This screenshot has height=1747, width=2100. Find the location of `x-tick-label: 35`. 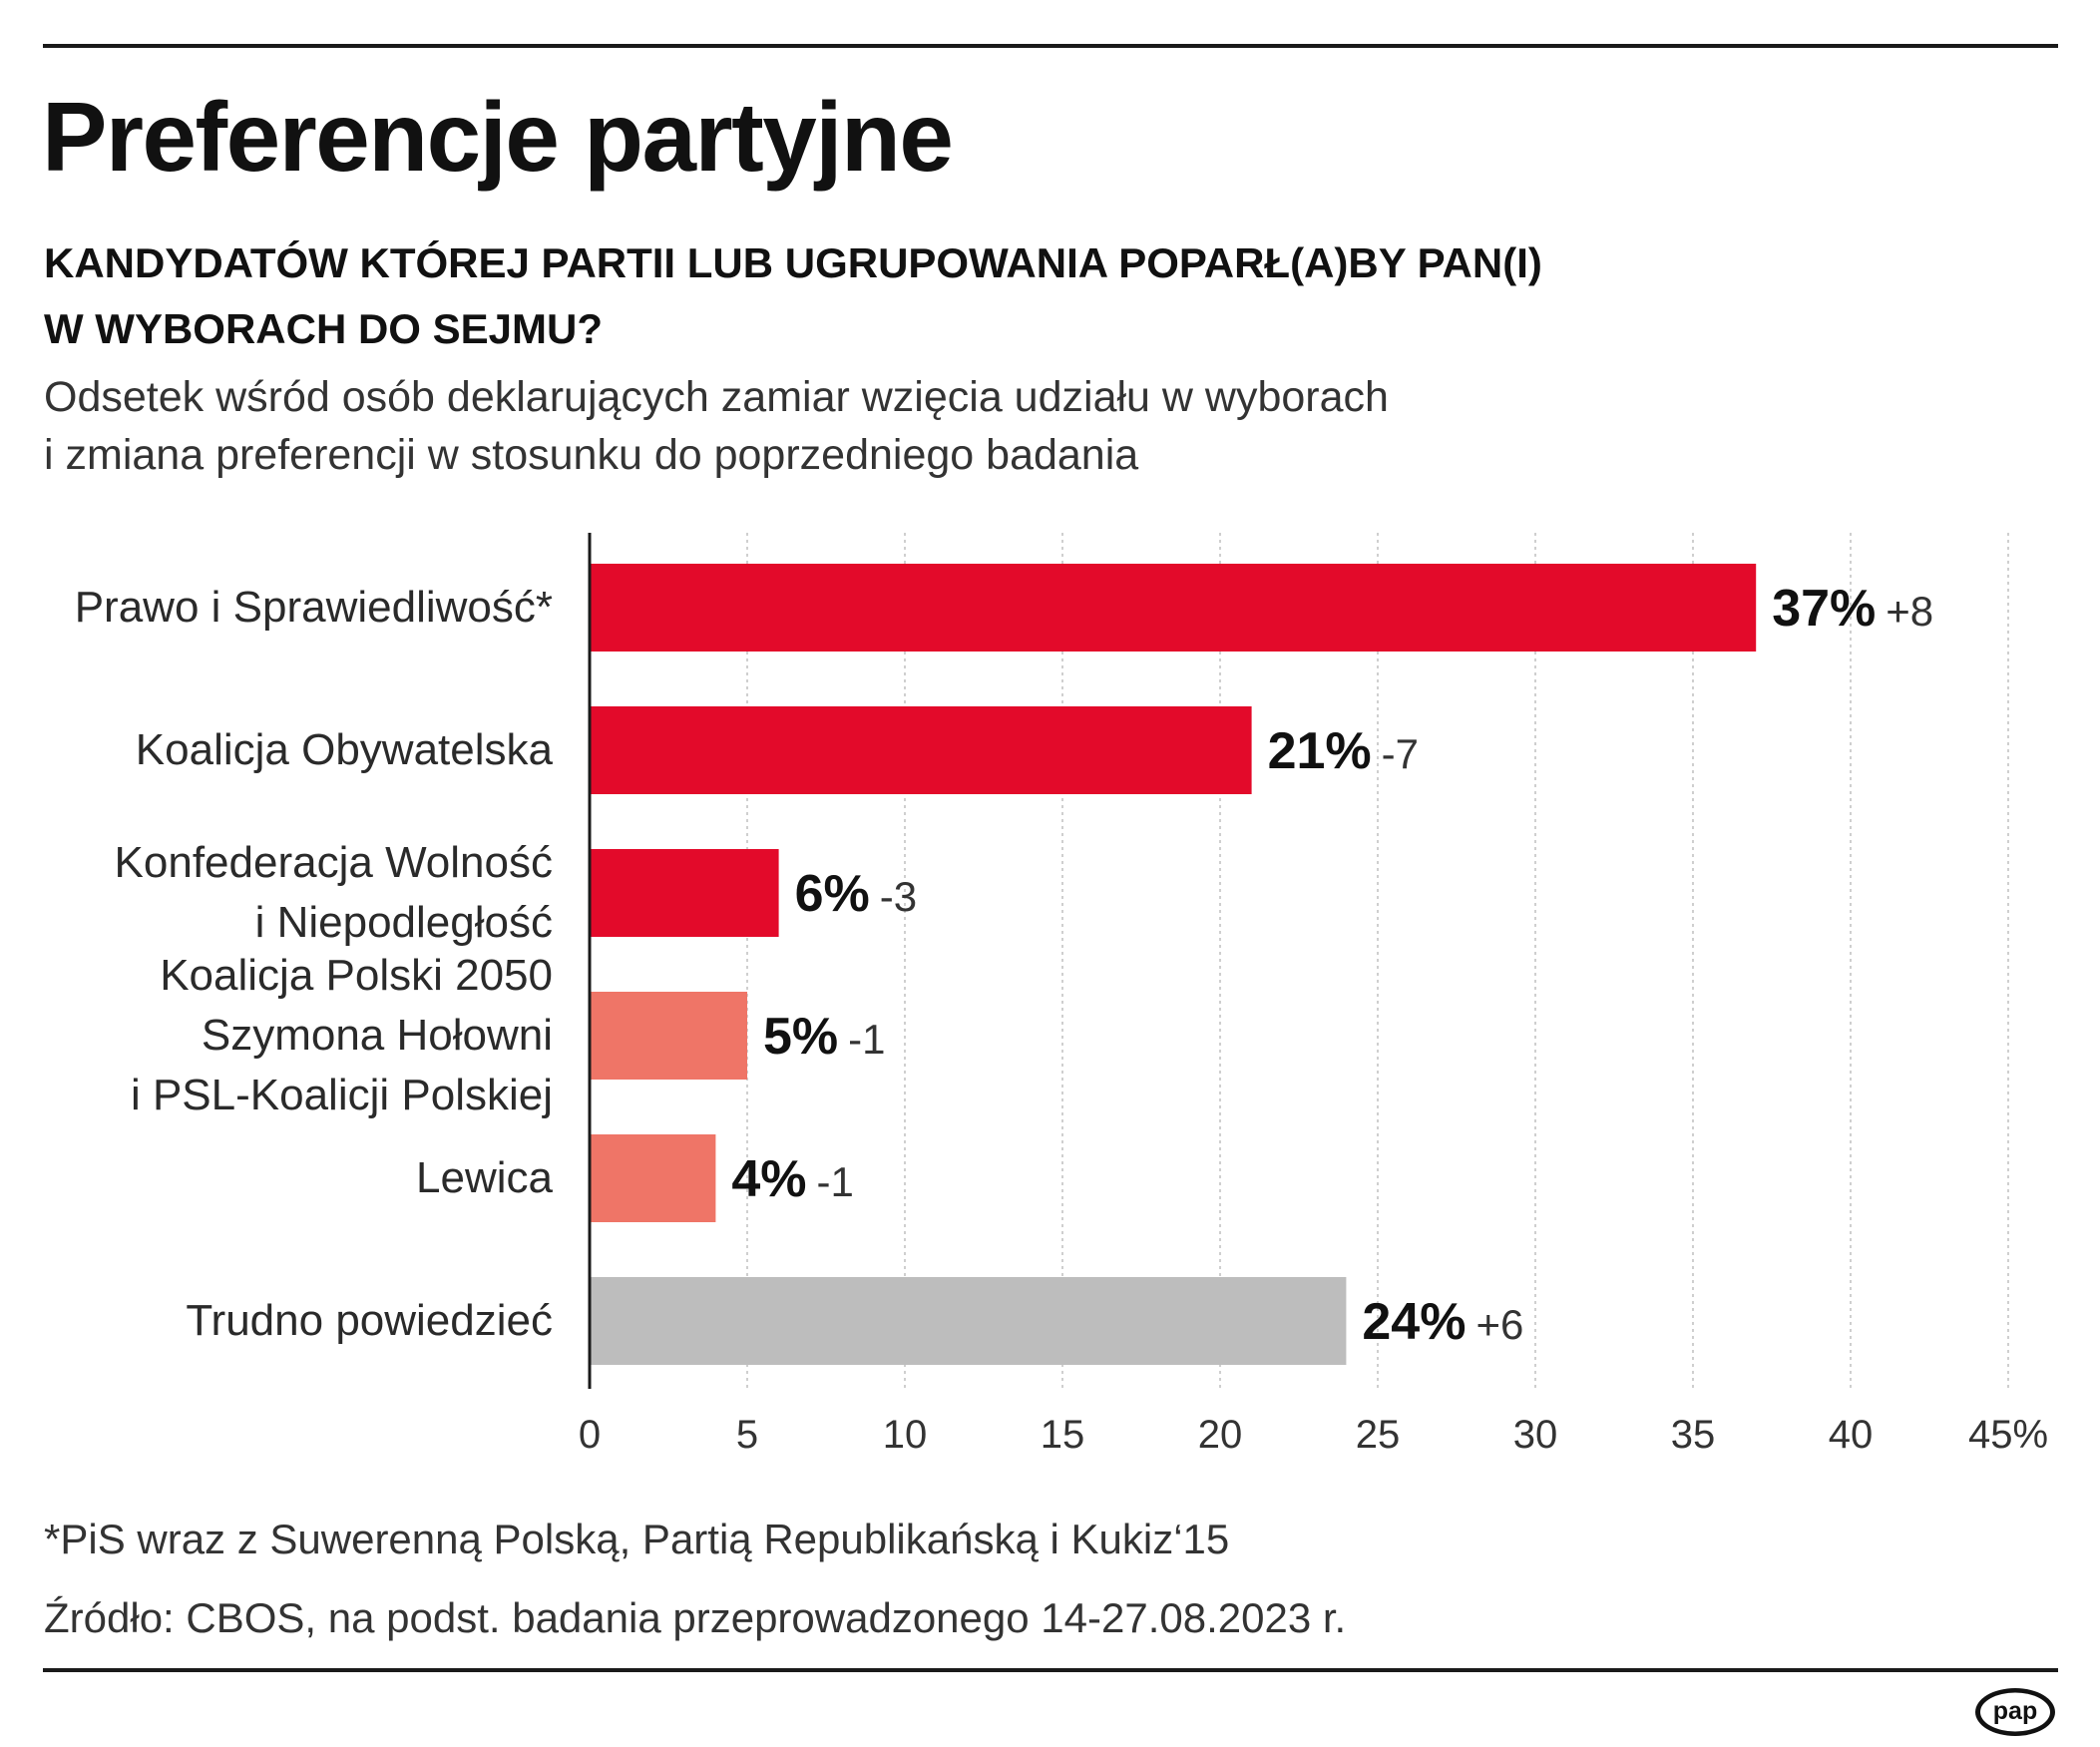

x-tick-label: 35 is located at coordinates (1693, 1435).